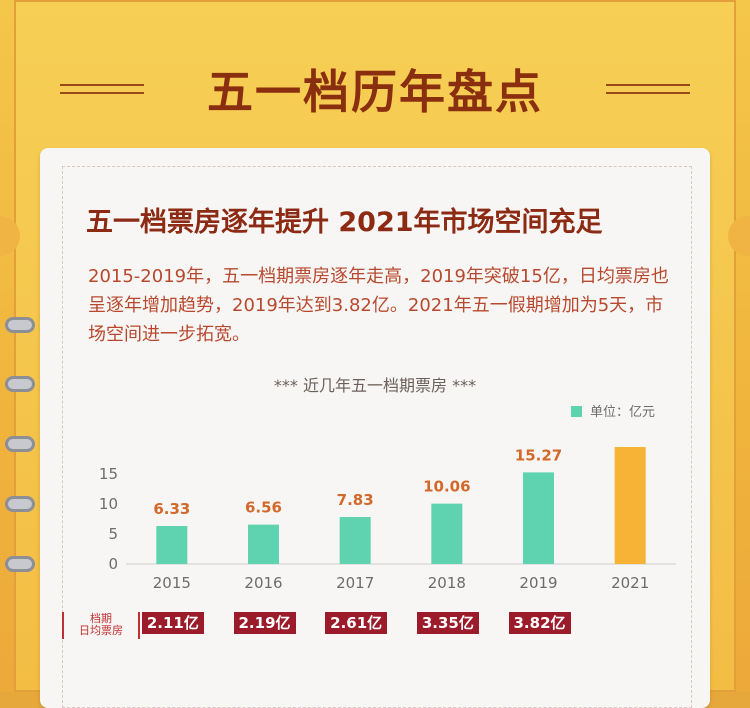  I want to click on daily-row-label: 档期 日均票房, so click(101, 625).